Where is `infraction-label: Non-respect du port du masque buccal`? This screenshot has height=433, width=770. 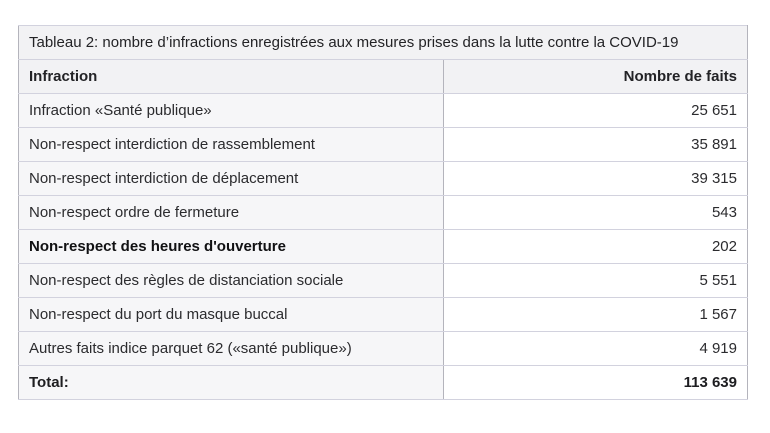
infraction-label: Non-respect du port du masque buccal is located at coordinates (231, 314).